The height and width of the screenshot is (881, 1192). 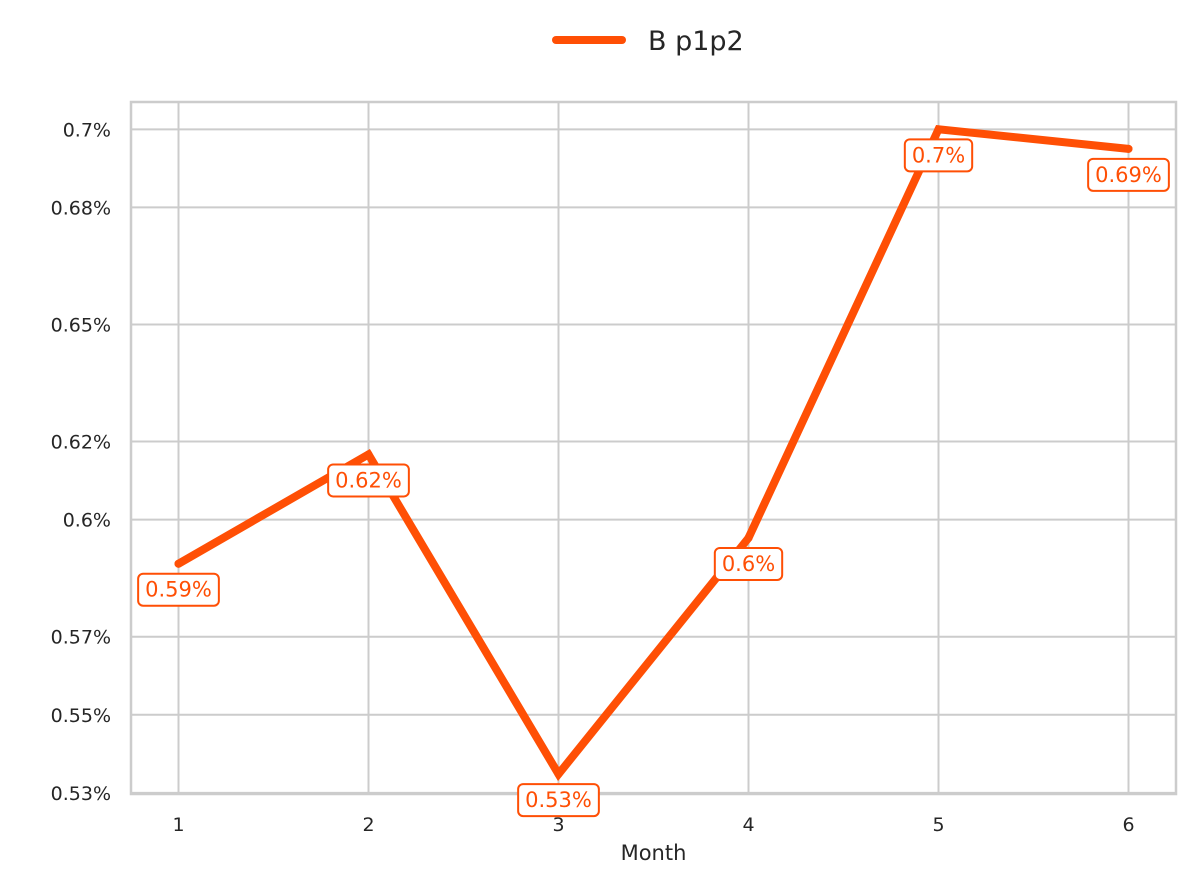 What do you see at coordinates (81, 716) in the screenshot?
I see `y-tick-label: 0.55%` at bounding box center [81, 716].